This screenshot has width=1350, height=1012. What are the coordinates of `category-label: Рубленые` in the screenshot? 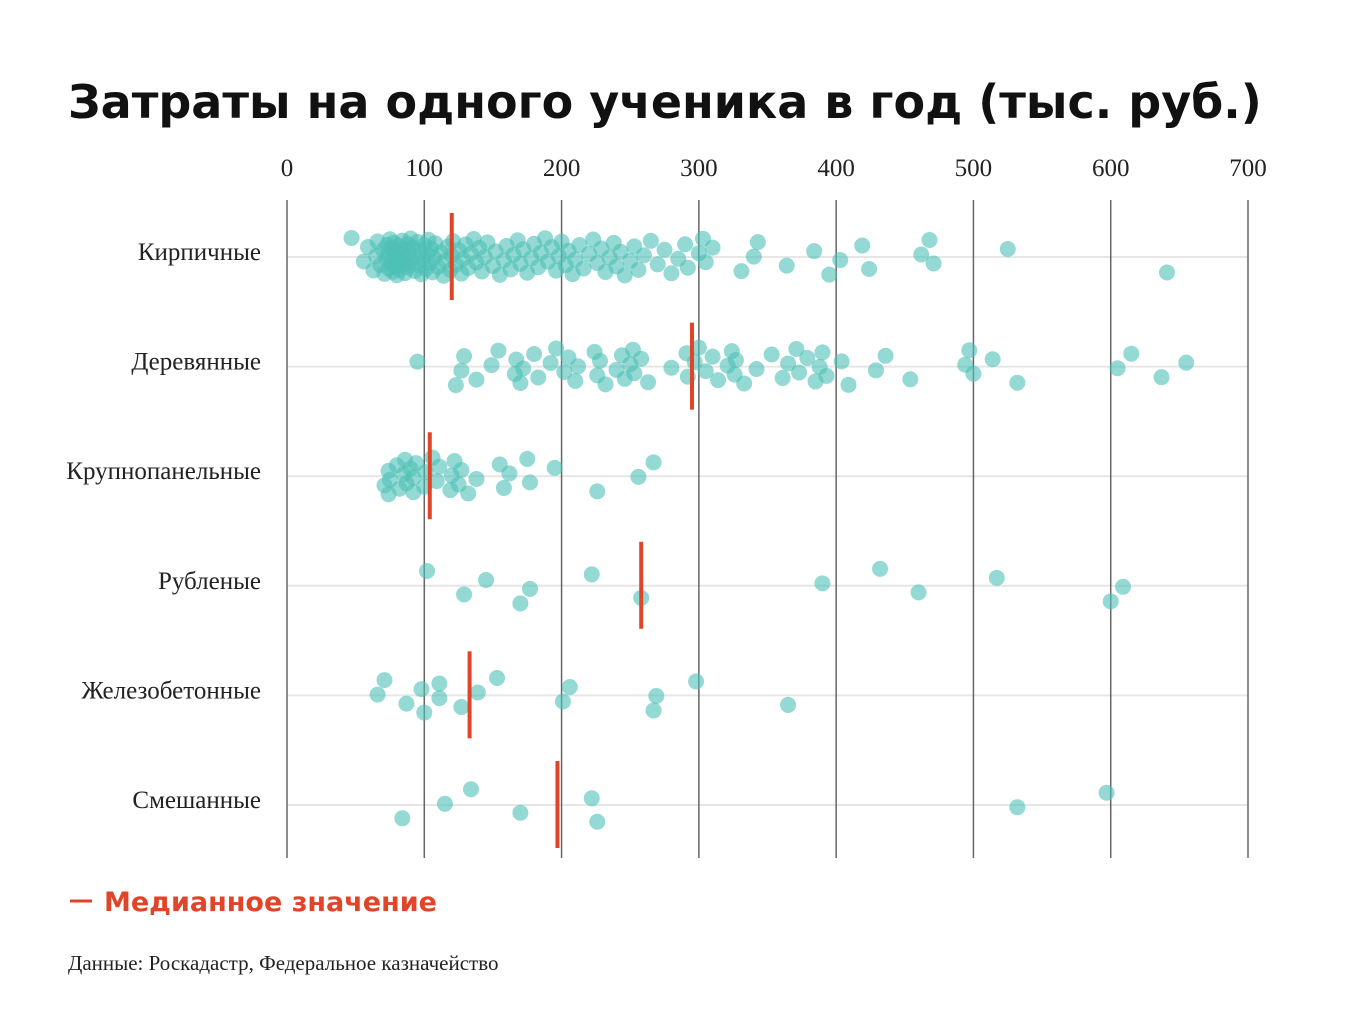 It's located at (209, 581).